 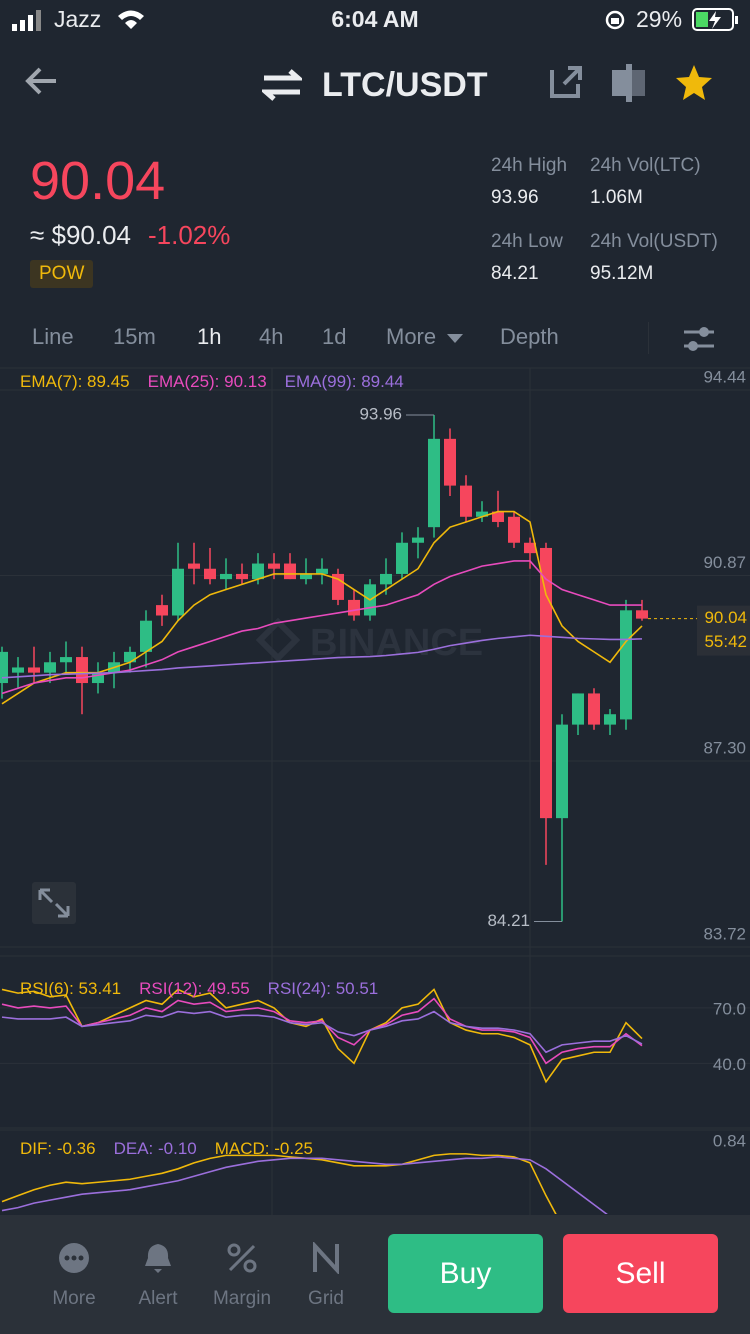 I want to click on tab: Line, so click(x=53, y=336).